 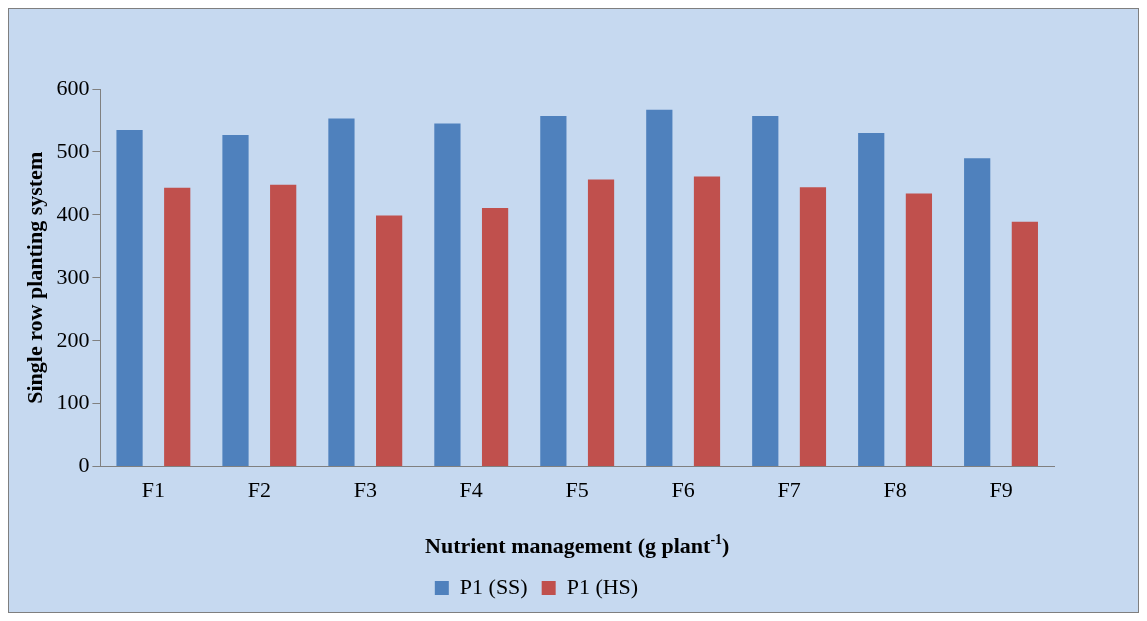 I want to click on y-tick-label: 400, so click(x=73, y=213).